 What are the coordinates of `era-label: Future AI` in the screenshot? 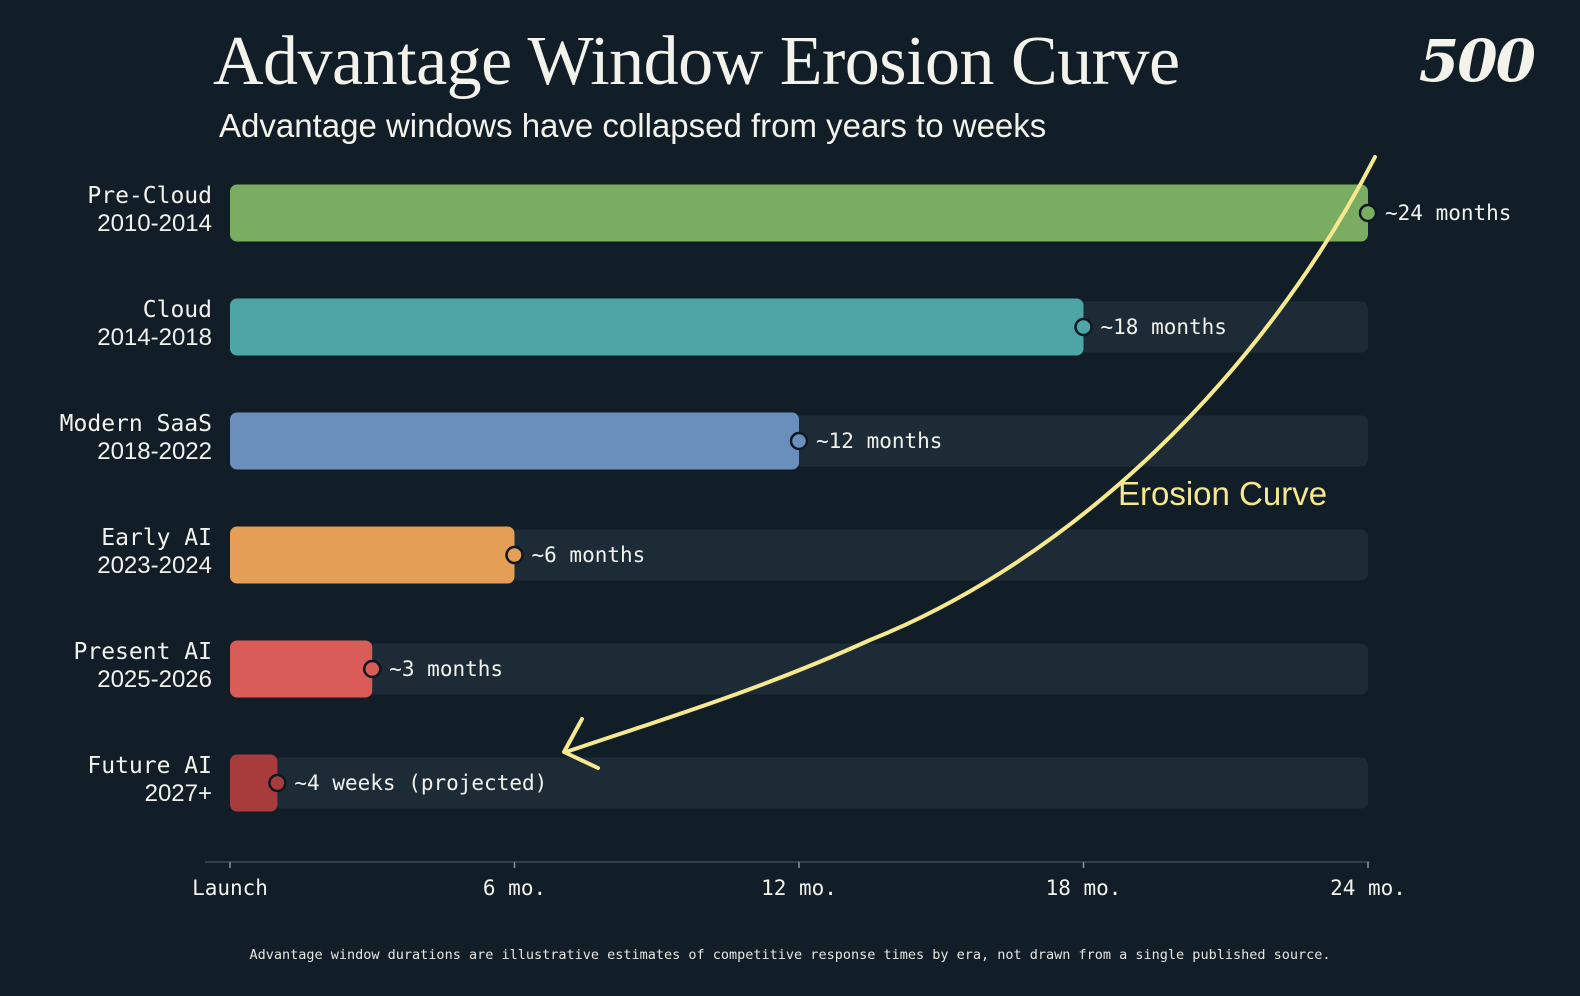 It's located at (149, 766).